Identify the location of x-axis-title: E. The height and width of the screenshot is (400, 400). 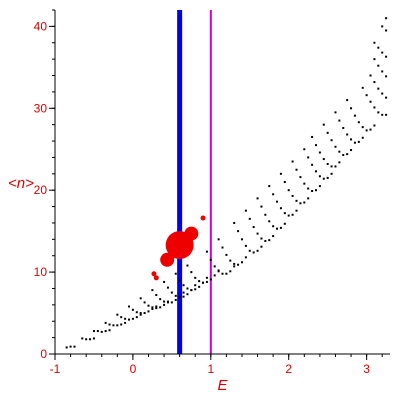
(223, 385).